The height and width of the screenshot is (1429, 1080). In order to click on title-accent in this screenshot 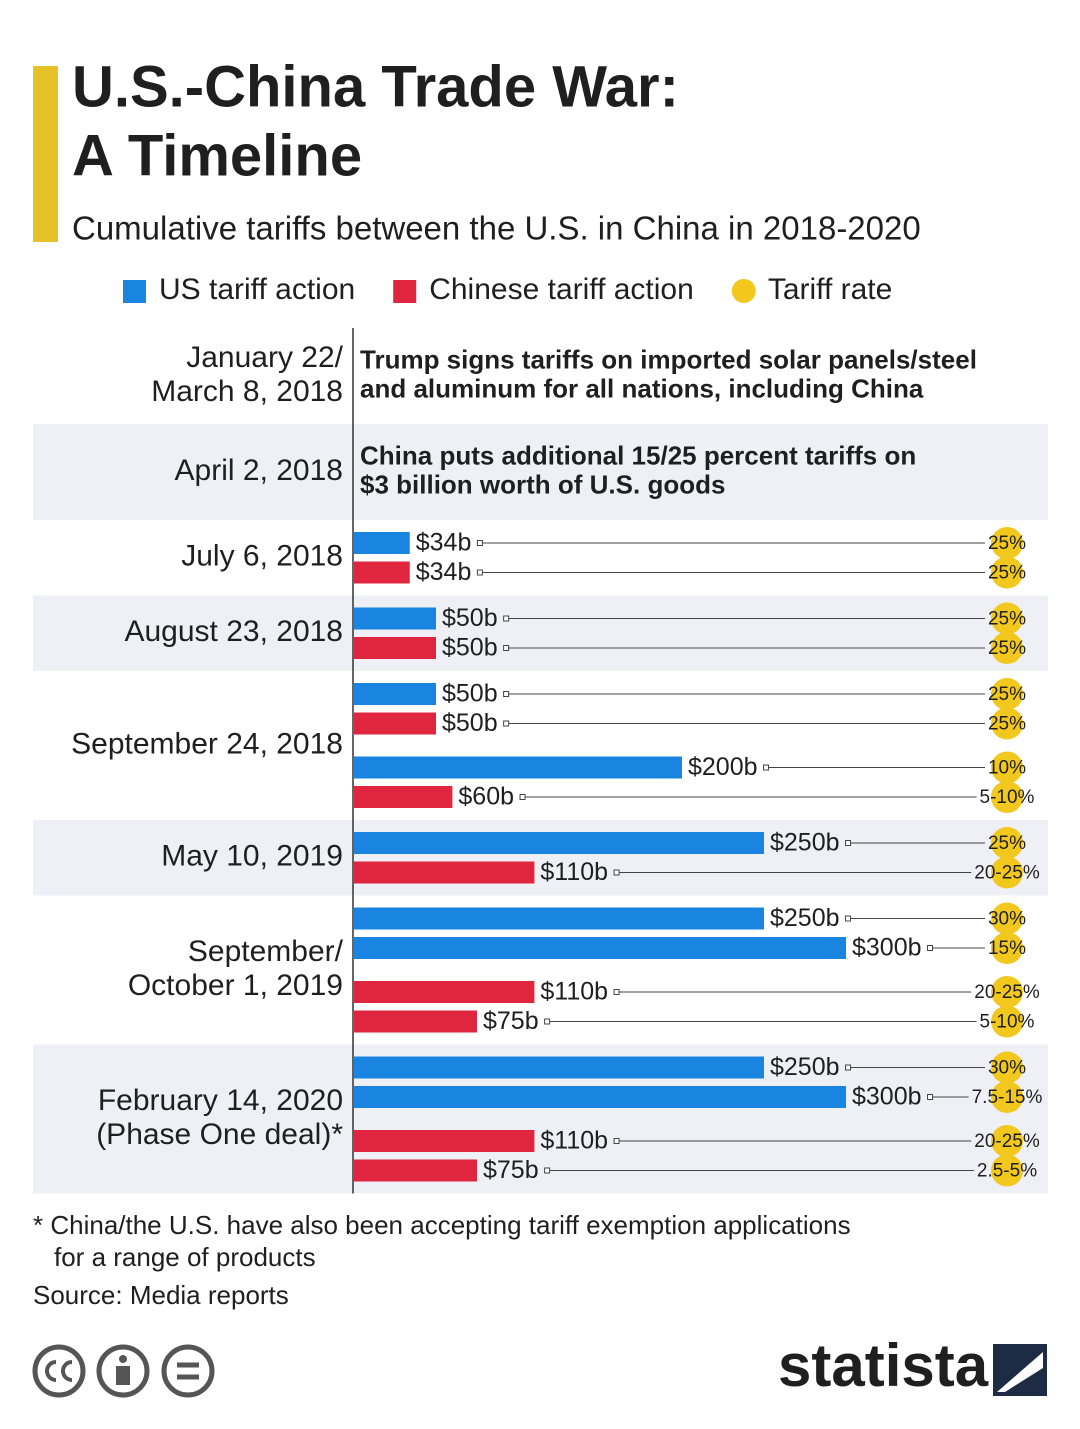, I will do `click(45, 154)`.